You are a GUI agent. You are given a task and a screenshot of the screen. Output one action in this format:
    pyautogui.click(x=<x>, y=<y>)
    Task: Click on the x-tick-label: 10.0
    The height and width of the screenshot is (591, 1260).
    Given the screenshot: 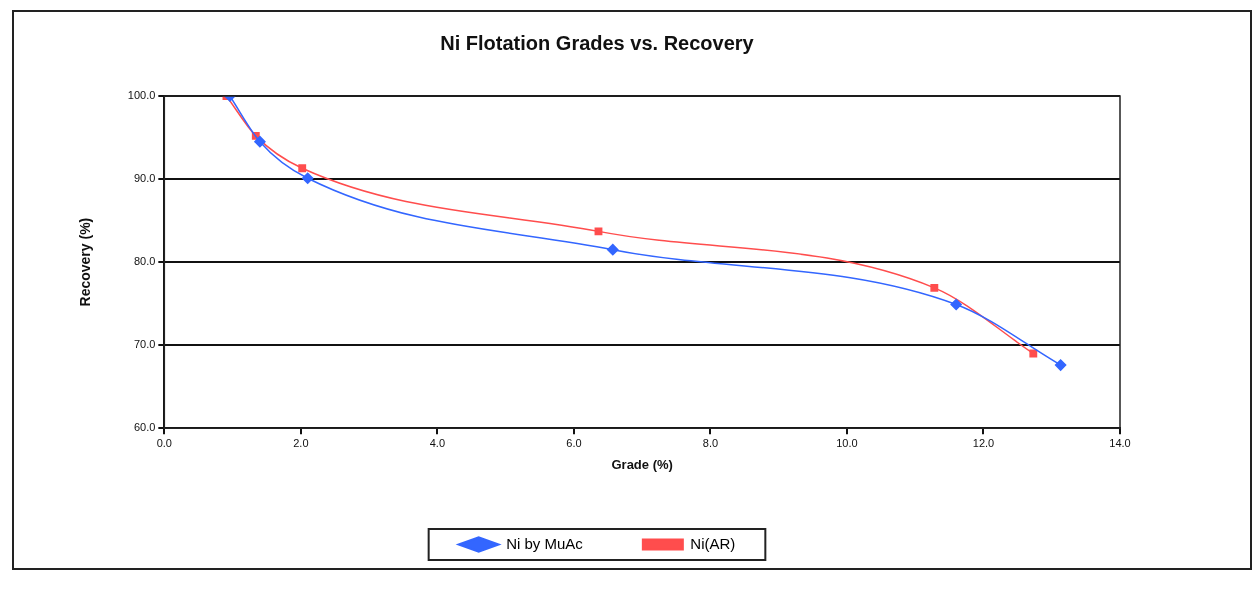 What is the action you would take?
    pyautogui.click(x=847, y=442)
    